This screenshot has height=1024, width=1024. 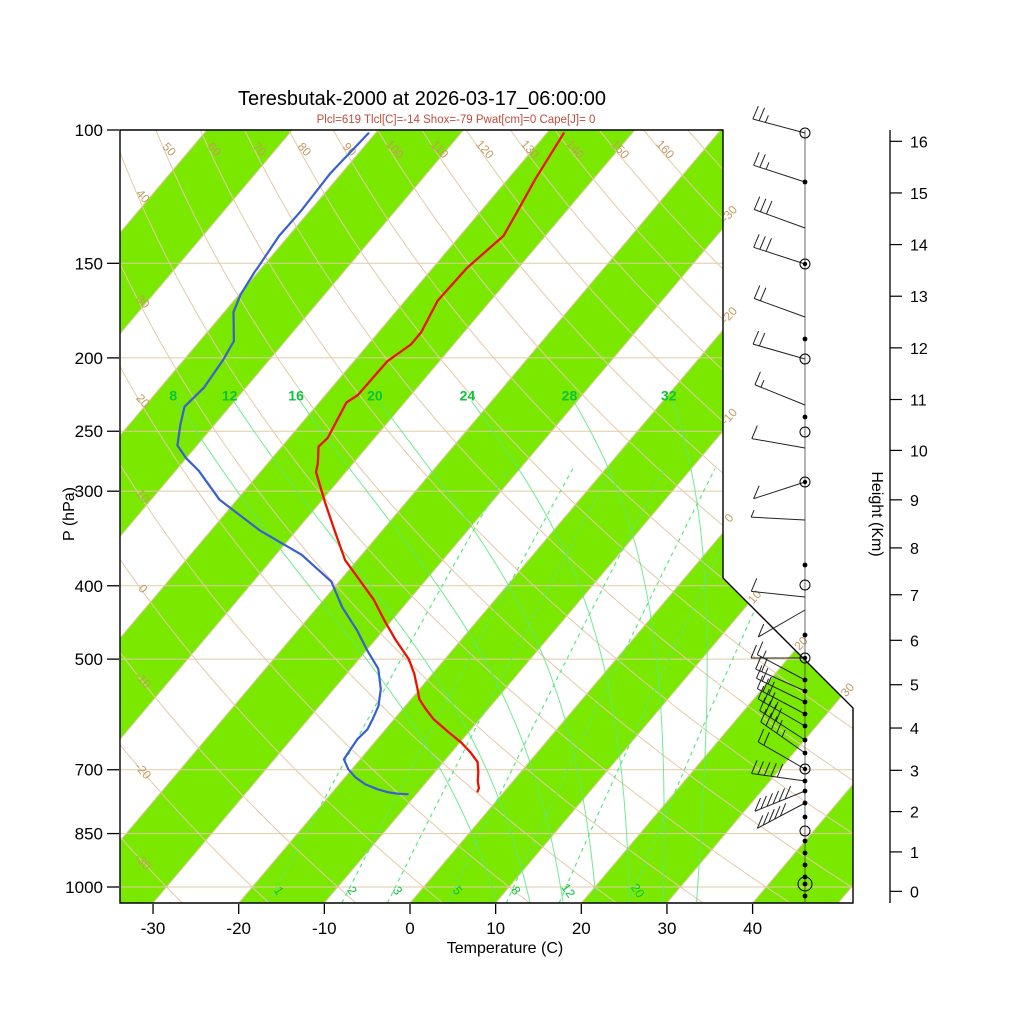 What do you see at coordinates (89, 263) in the screenshot?
I see `svg-text: 150` at bounding box center [89, 263].